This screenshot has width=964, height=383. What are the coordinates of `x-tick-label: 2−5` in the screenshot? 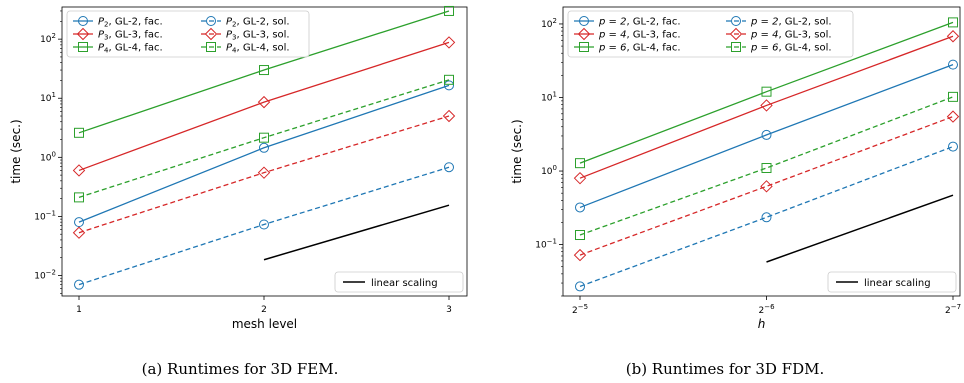 It's located at (580, 309).